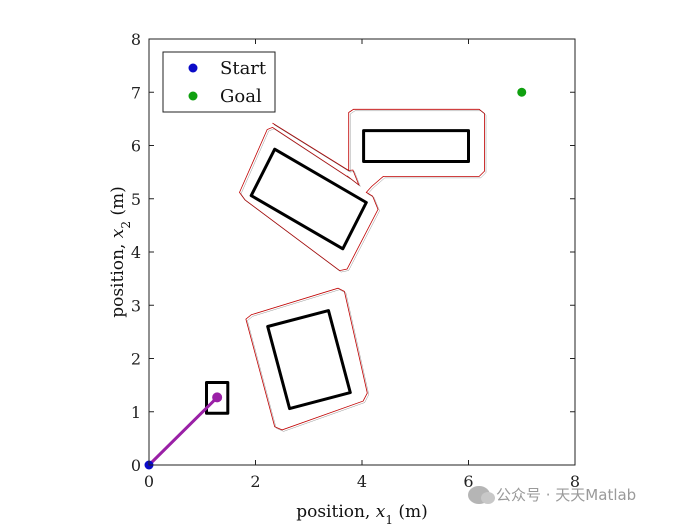  I want to click on trajectory, so click(185, 429).